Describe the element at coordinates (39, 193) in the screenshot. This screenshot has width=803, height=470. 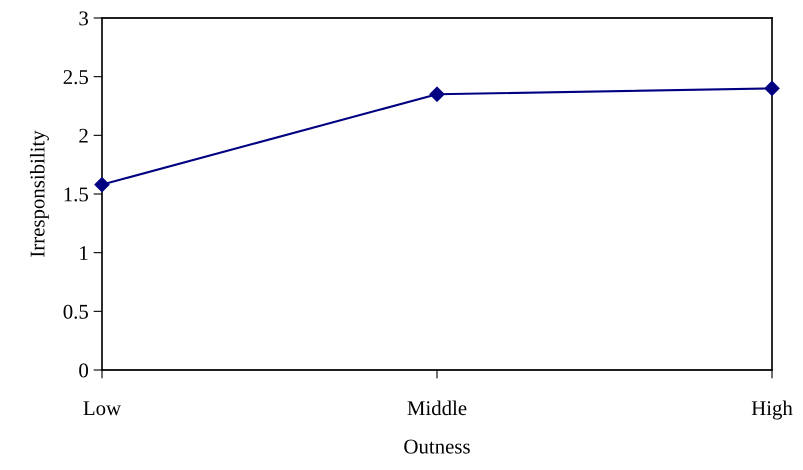
I see `y-axis-title: Irresponsibility` at that location.